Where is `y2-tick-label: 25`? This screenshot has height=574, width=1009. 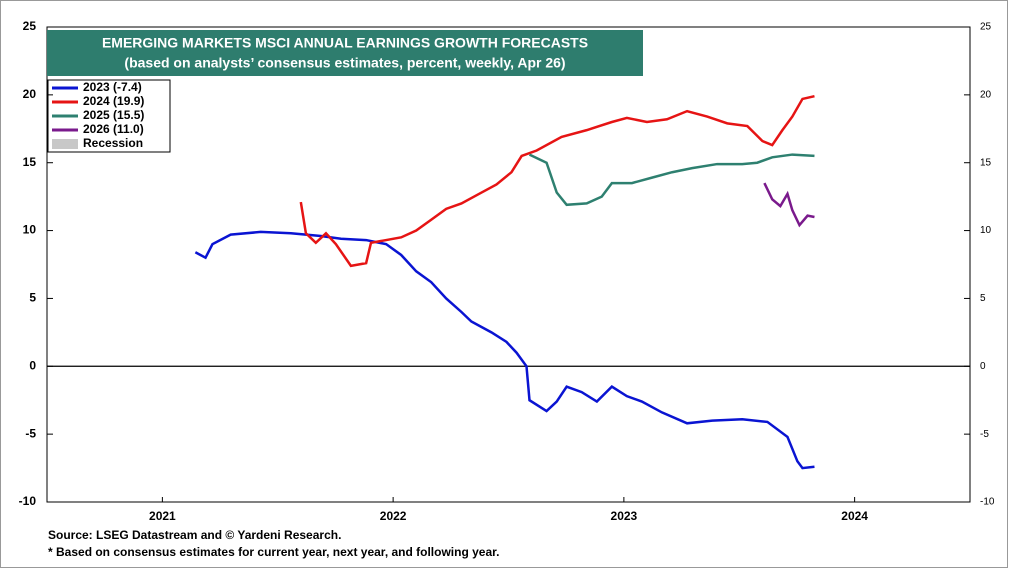
y2-tick-label: 25 is located at coordinates (986, 27).